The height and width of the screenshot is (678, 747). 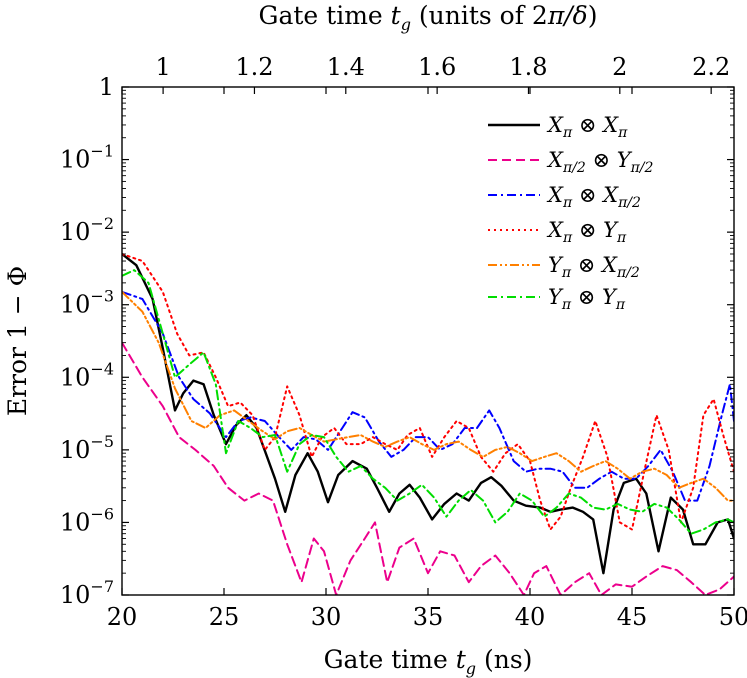 I want to click on y-tick-label: 10⁻⁶, so click(x=87, y=520).